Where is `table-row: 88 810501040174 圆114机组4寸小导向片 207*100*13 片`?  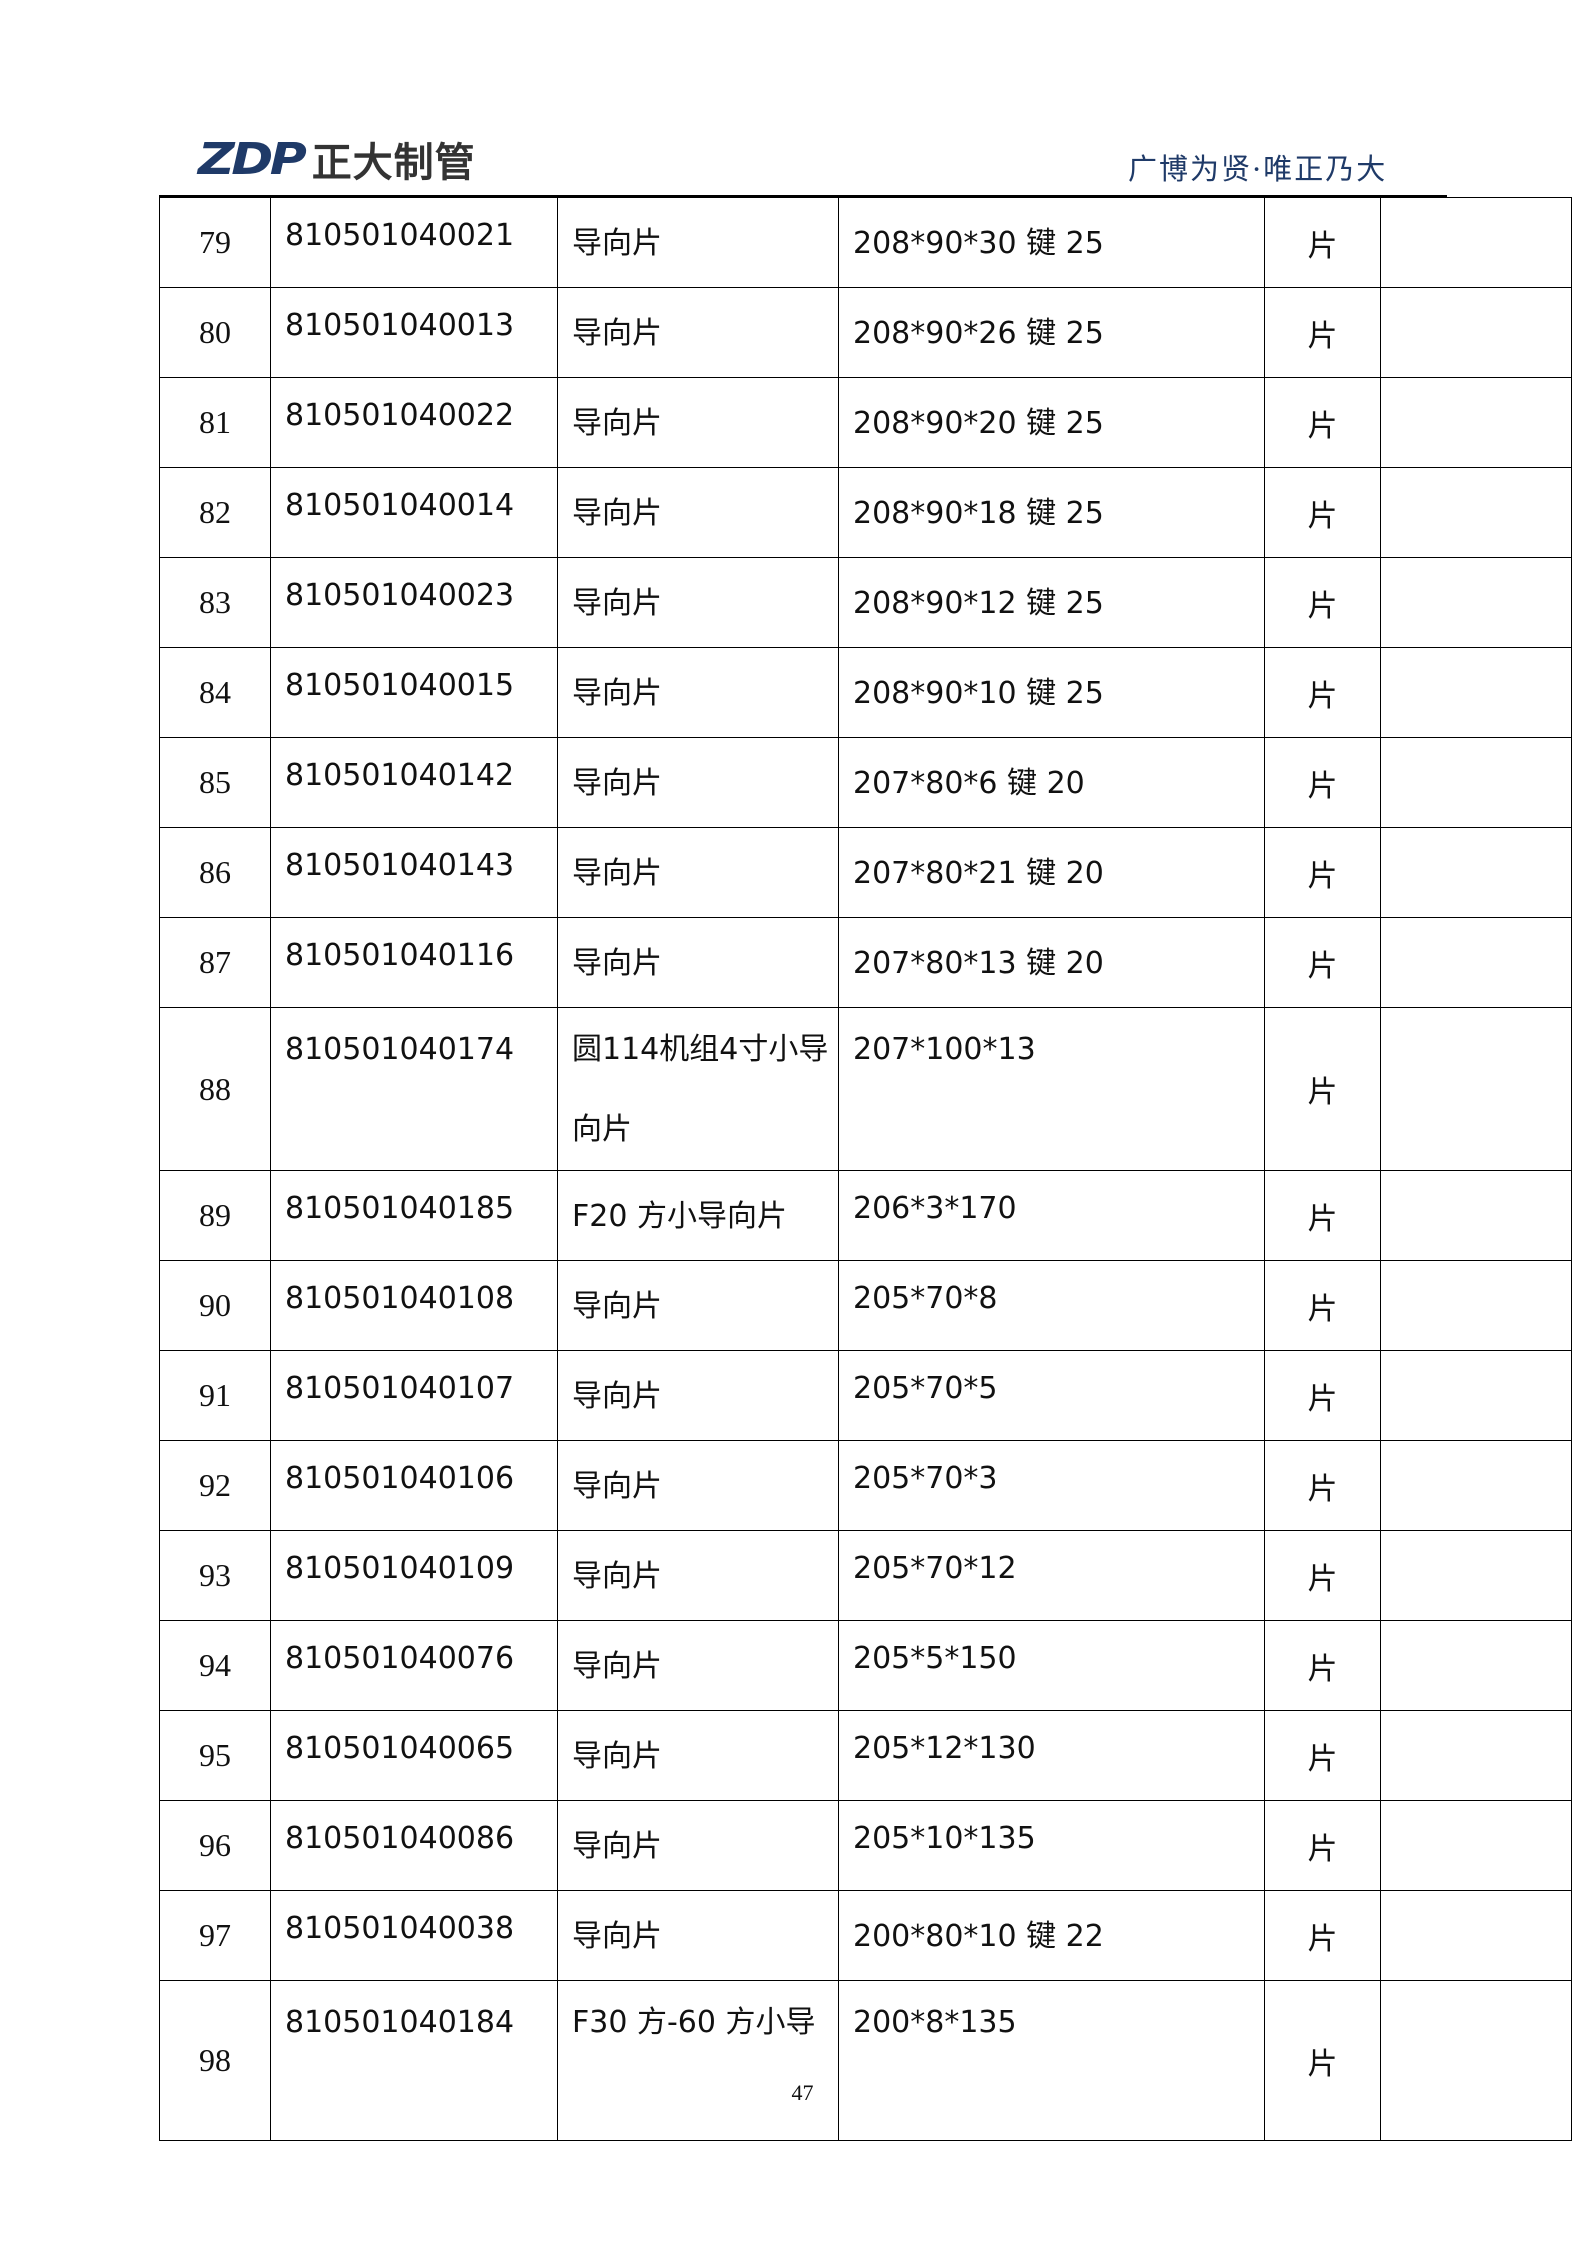
table-row: 88 810501040174 圆114机组4寸小导向片 207*100*13 片 is located at coordinates (865, 1089).